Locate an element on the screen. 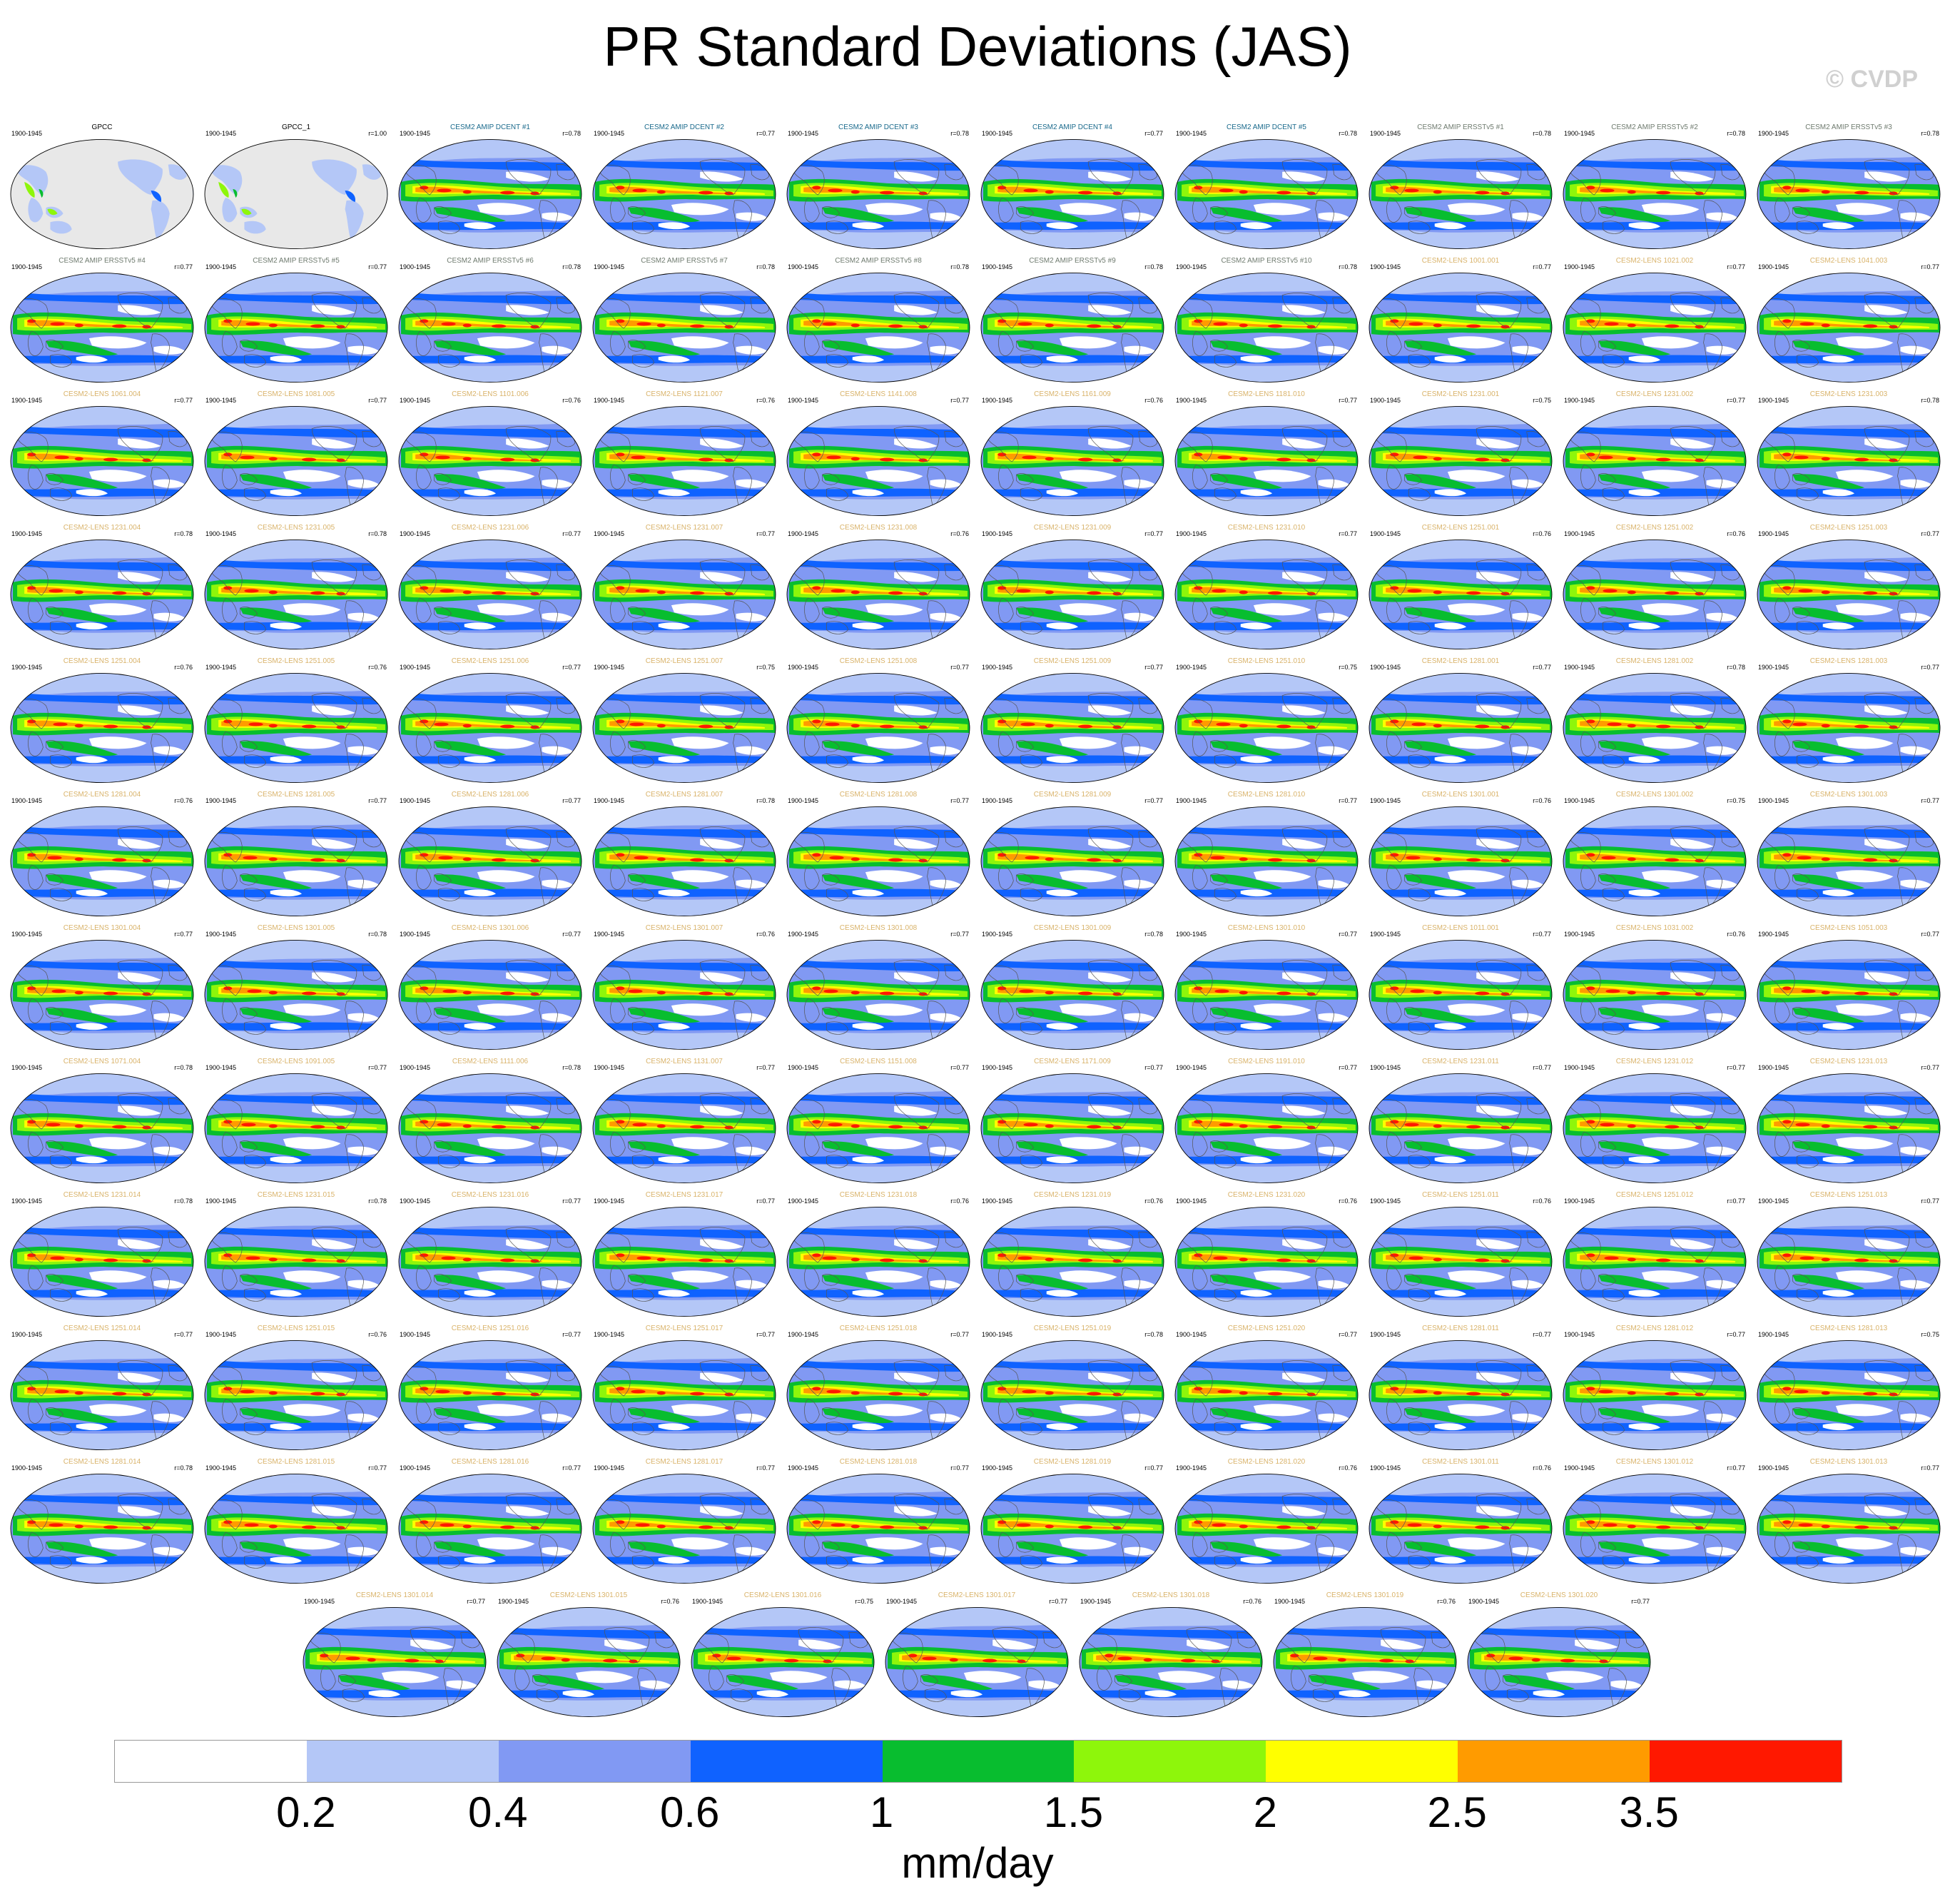 Image resolution: width=1955 pixels, height=1904 pixels. map-panel: CESM2-LENS 1231.014 1900-1945 r=0.78 is located at coordinates (103, 1262).